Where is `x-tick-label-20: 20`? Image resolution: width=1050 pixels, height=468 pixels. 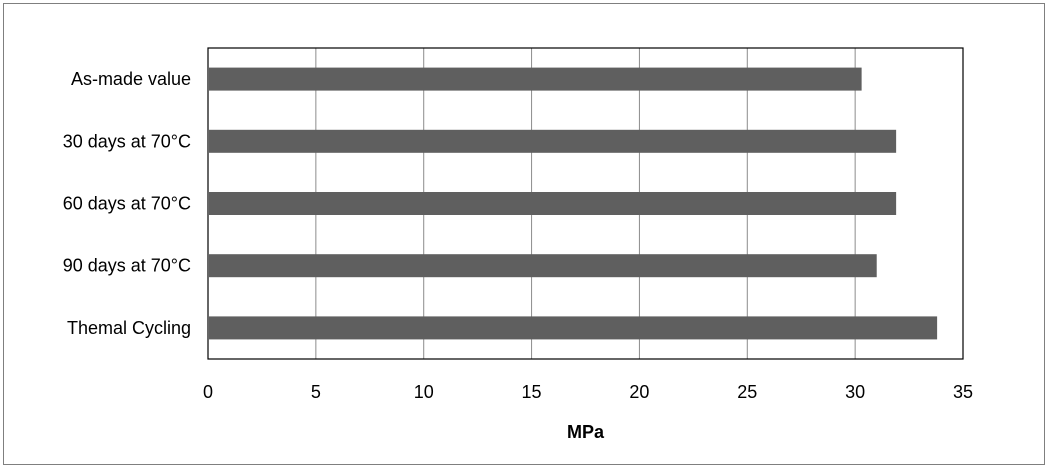 x-tick-label-20: 20 is located at coordinates (639, 392).